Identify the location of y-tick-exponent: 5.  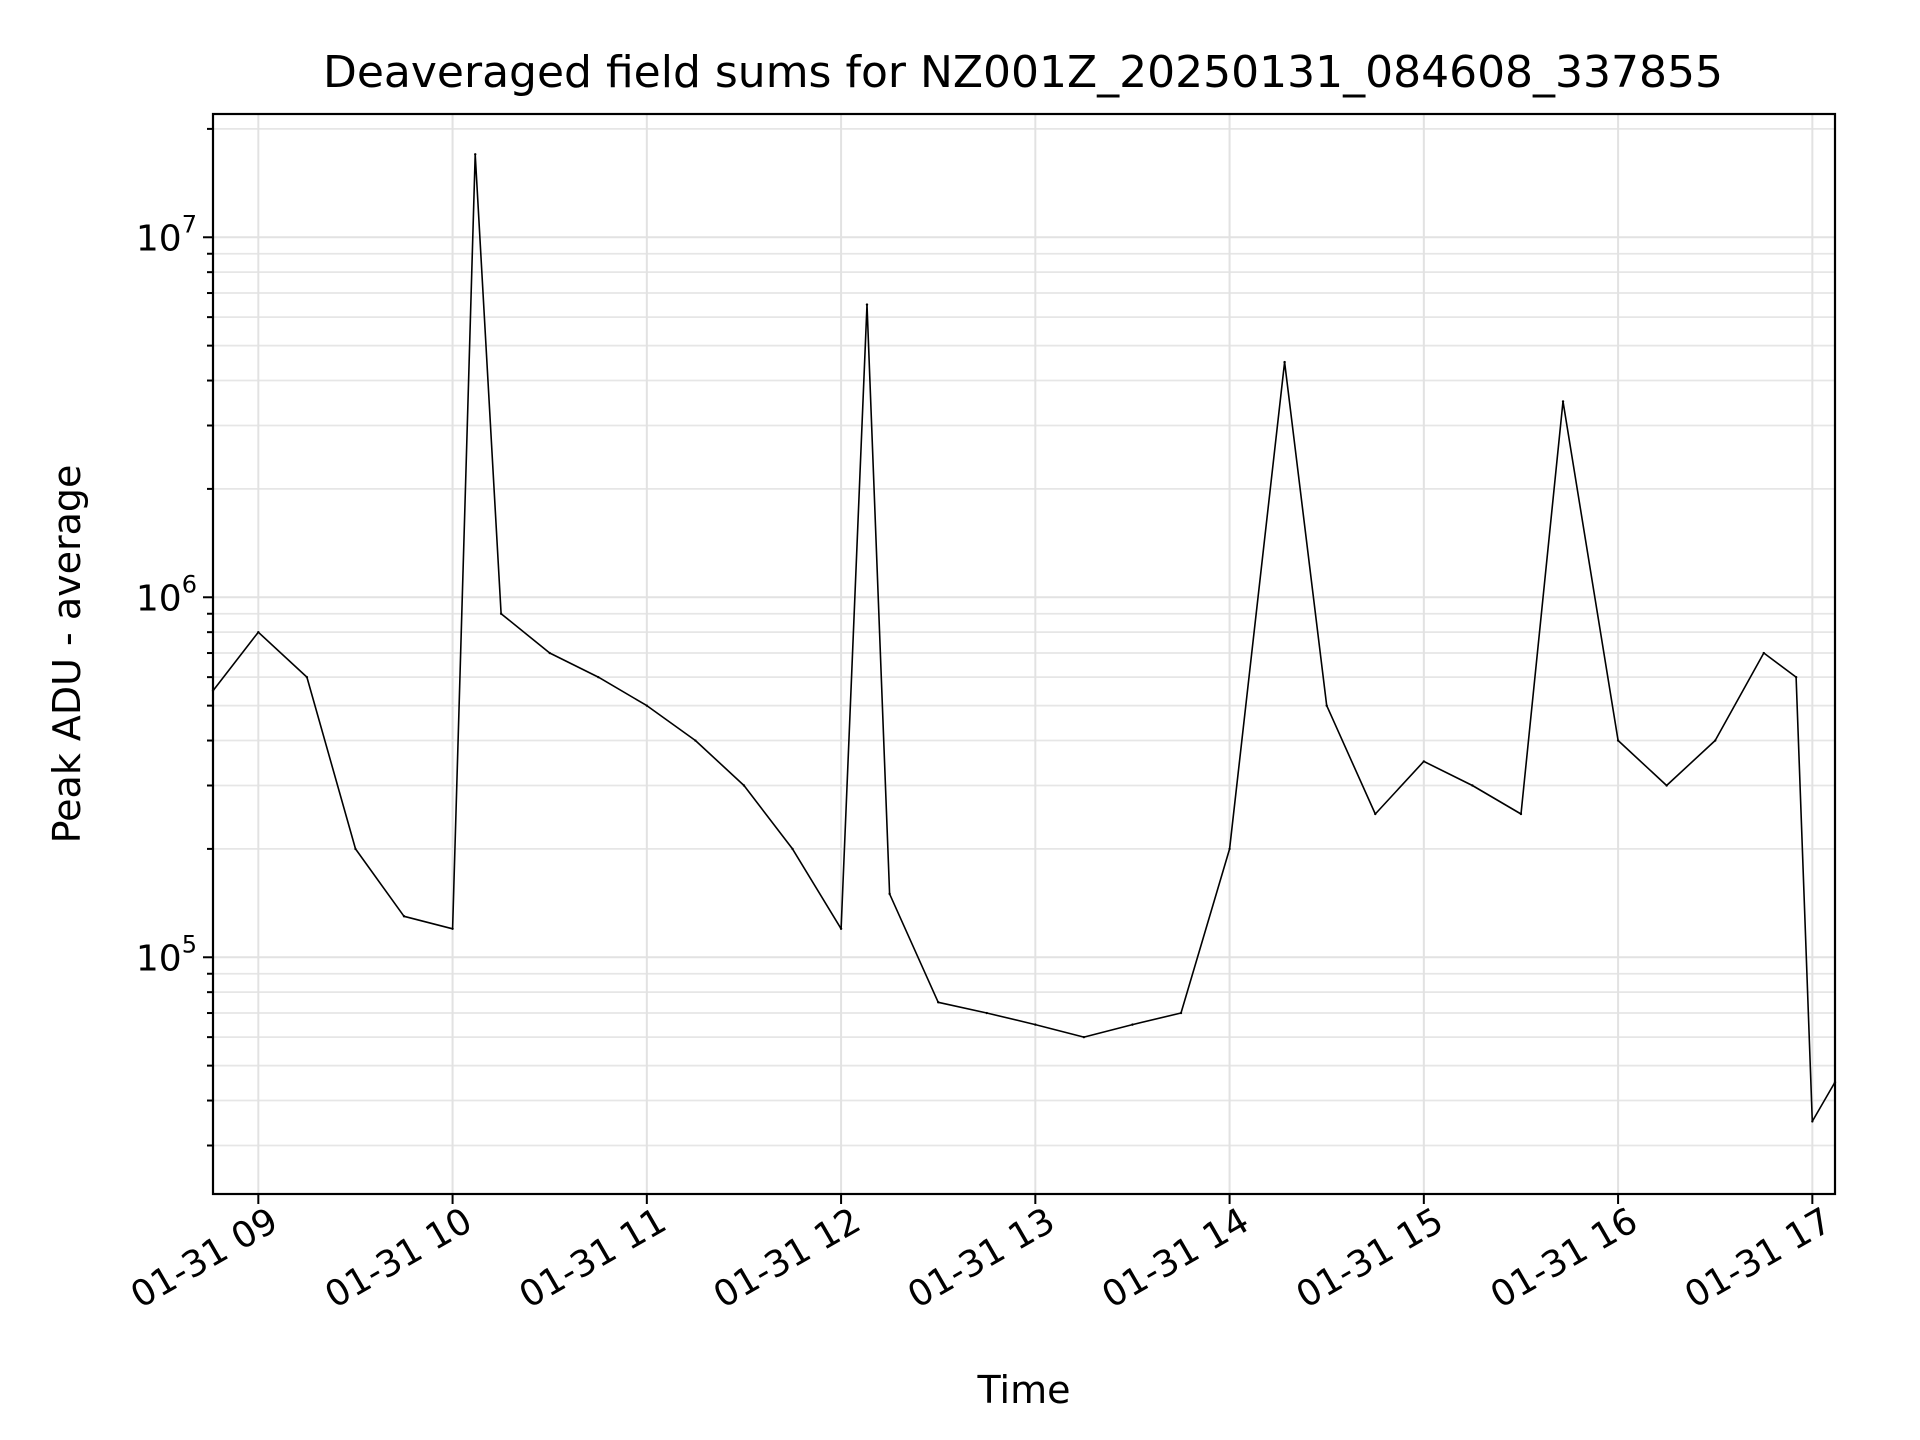
(189, 944).